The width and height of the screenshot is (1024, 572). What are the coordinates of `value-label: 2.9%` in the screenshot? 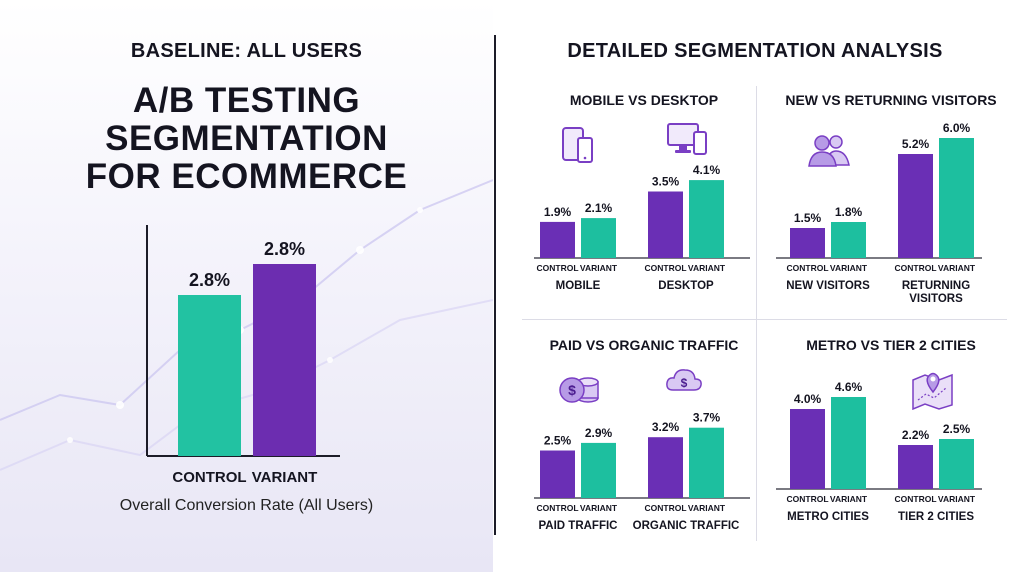 It's located at (599, 433).